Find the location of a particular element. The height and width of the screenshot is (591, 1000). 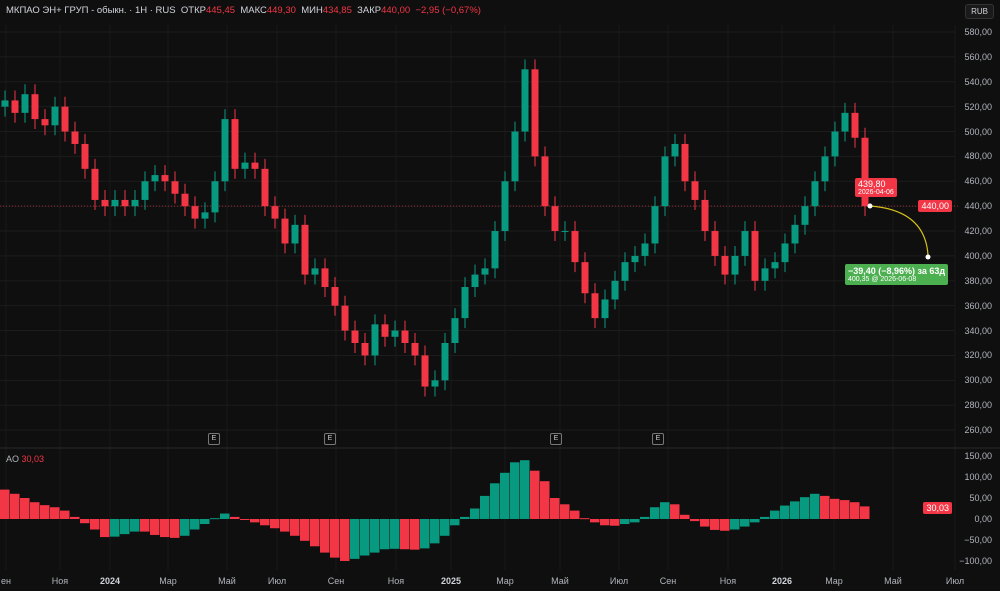

tooltip-date: 2026-04-06 is located at coordinates (876, 192).